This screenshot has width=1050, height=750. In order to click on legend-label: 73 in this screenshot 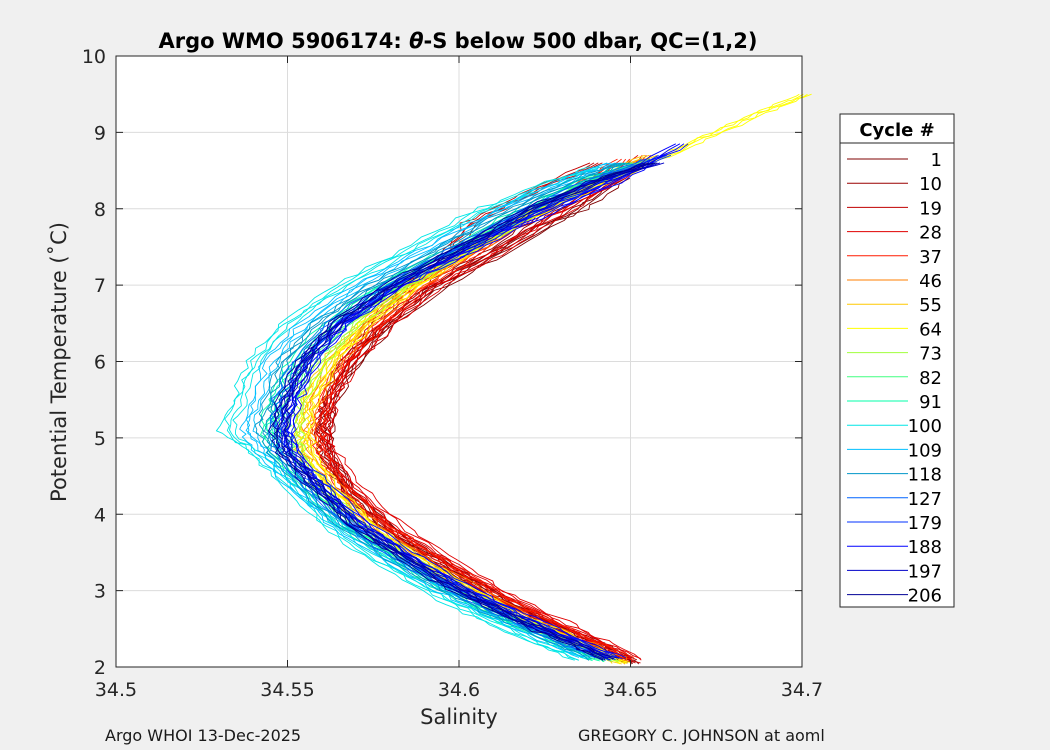, I will do `click(930, 354)`.